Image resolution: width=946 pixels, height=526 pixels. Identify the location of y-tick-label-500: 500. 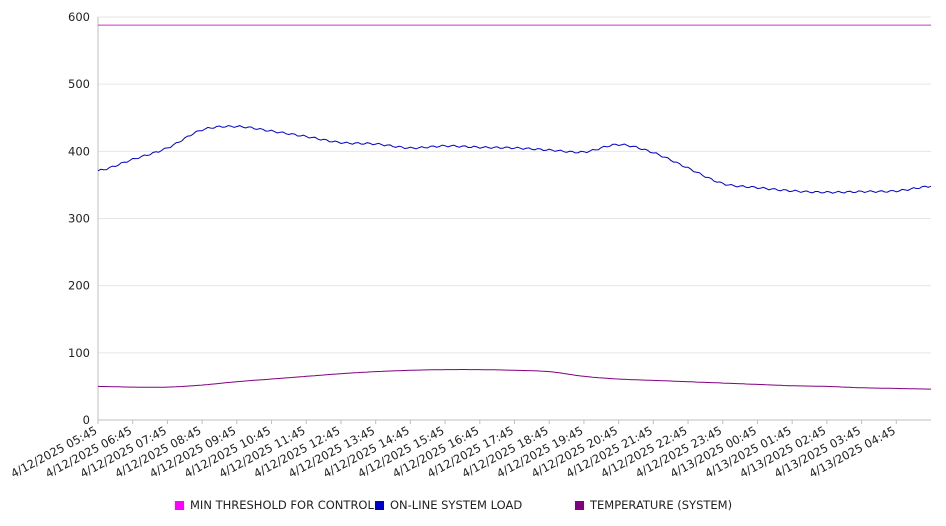
(79, 84).